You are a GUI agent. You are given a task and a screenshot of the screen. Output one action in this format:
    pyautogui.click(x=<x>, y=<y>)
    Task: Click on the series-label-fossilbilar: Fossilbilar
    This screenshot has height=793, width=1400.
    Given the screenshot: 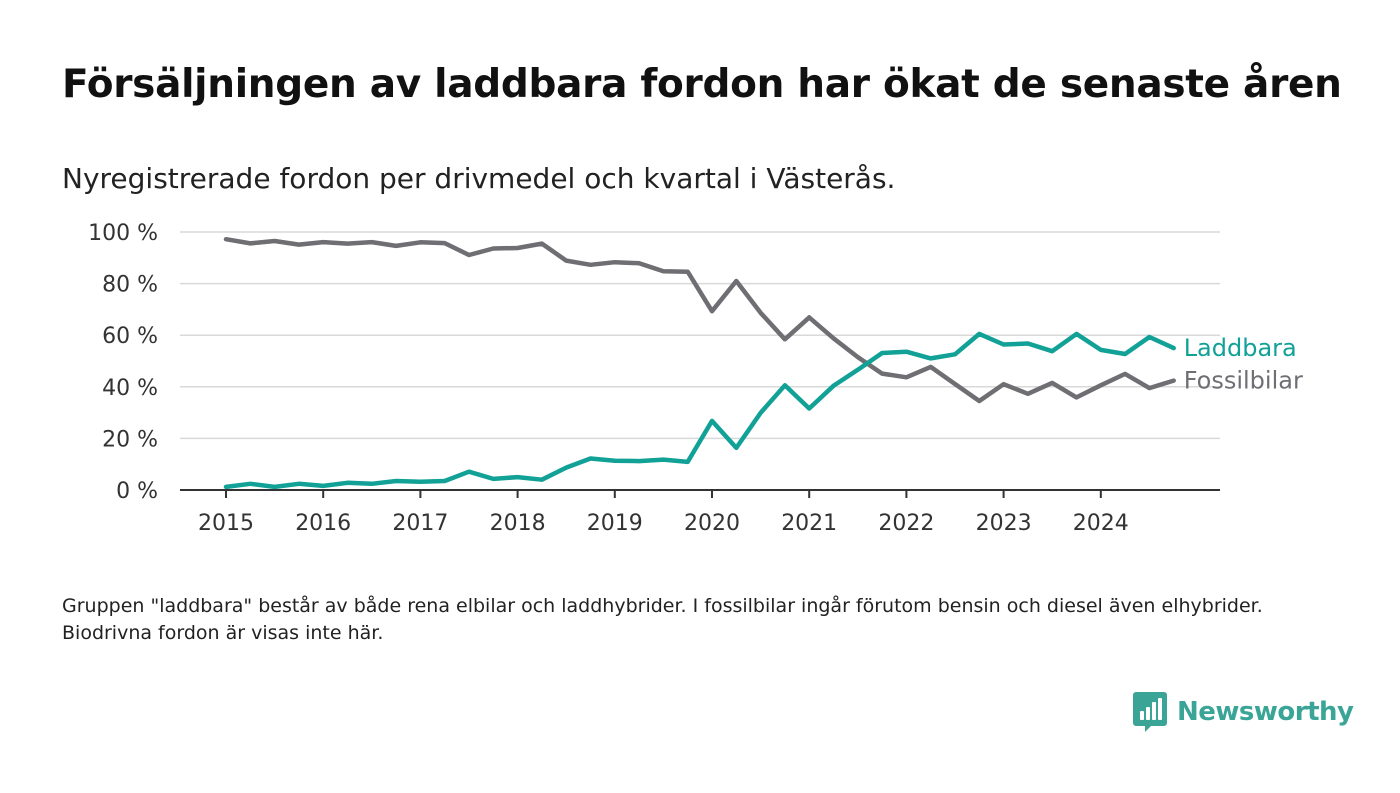 What is the action you would take?
    pyautogui.click(x=1243, y=381)
    